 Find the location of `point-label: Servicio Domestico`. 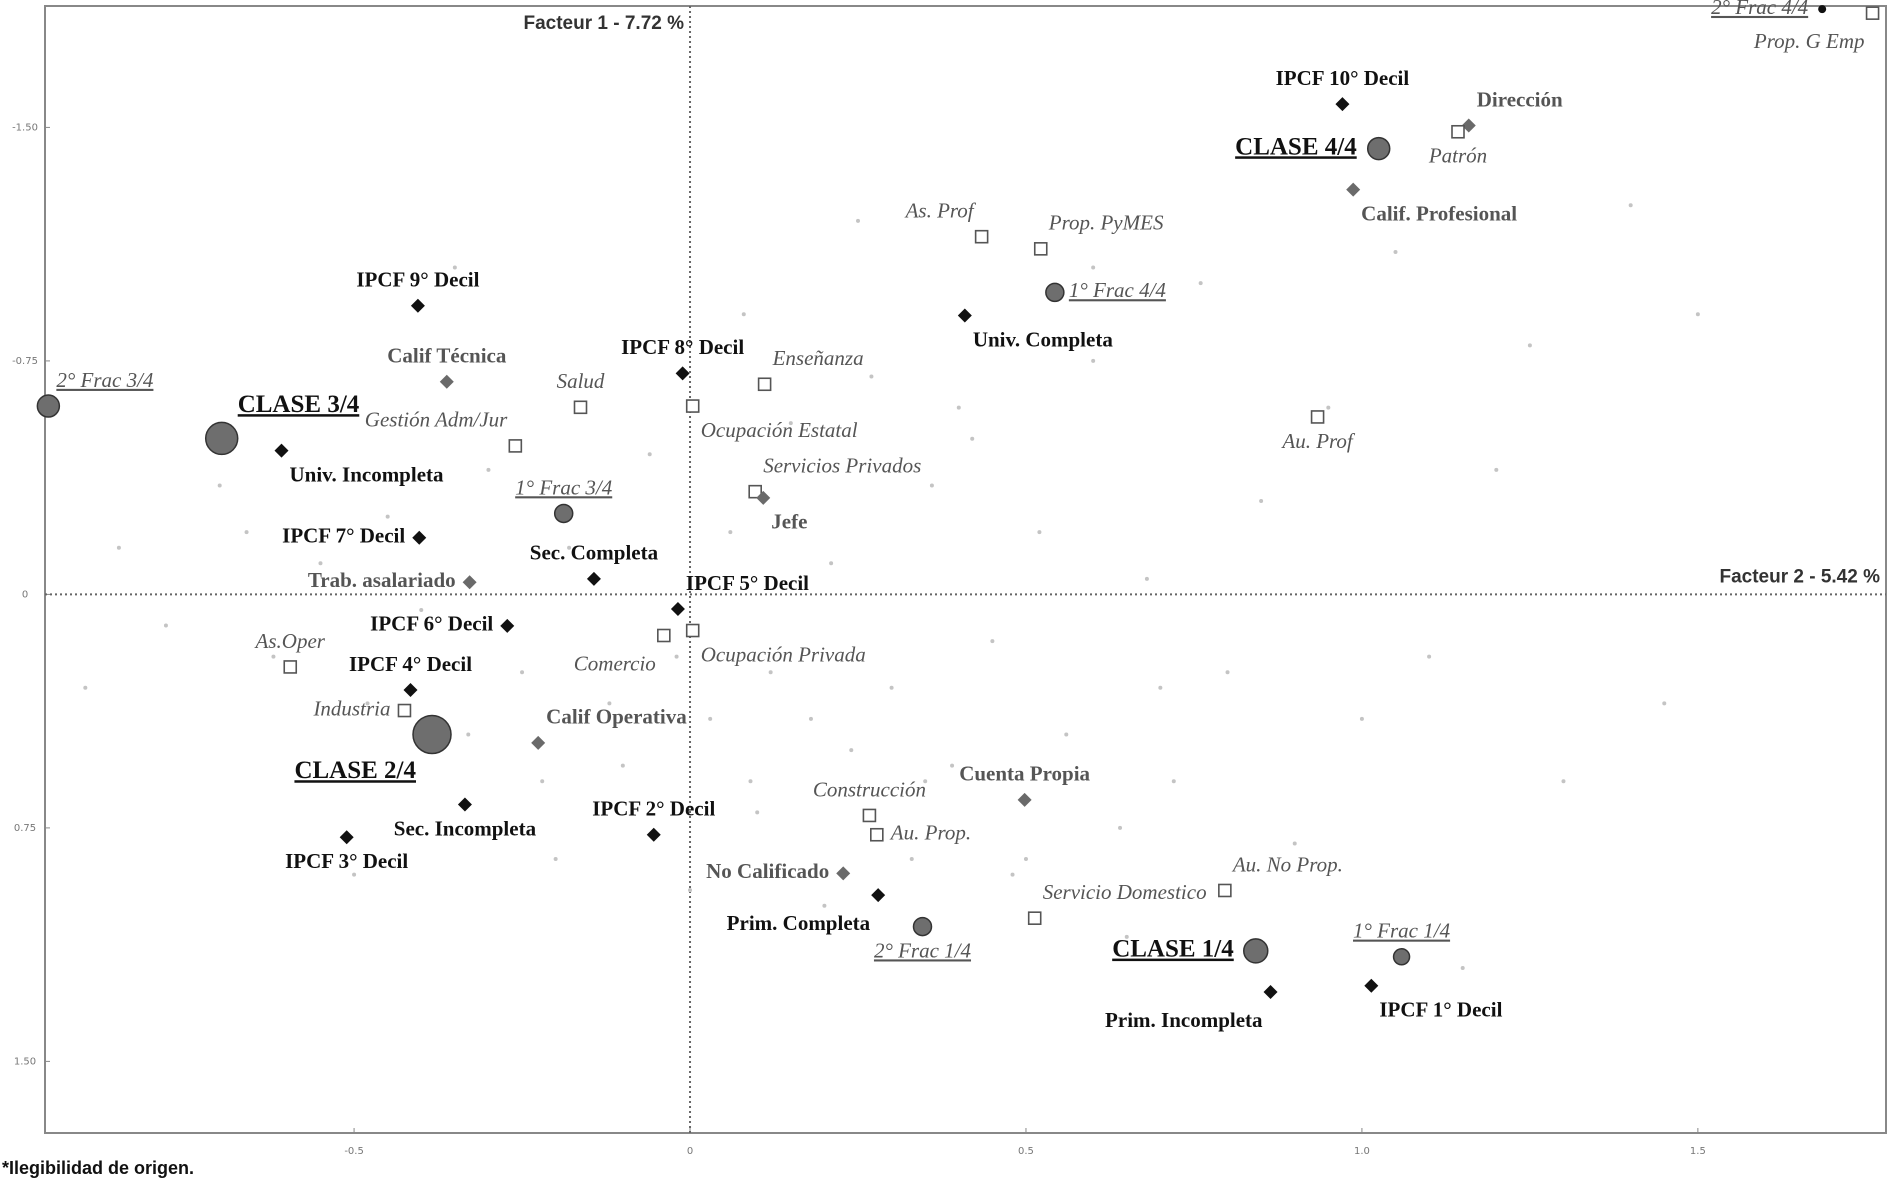

point-label: Servicio Domestico is located at coordinates (1125, 892).